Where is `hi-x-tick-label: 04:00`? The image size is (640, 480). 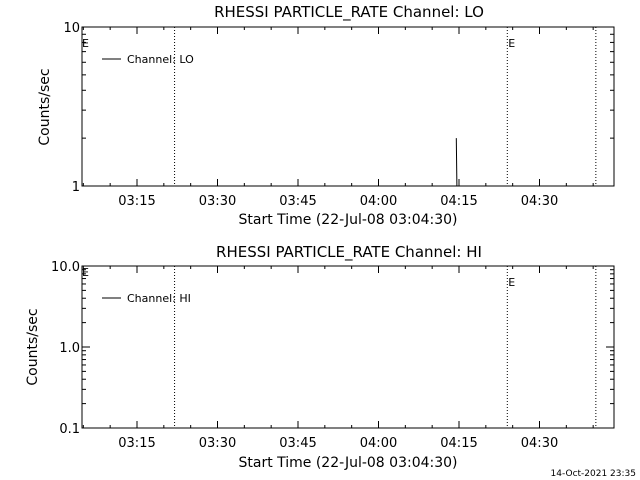 hi-x-tick-label: 04:00 is located at coordinates (378, 443).